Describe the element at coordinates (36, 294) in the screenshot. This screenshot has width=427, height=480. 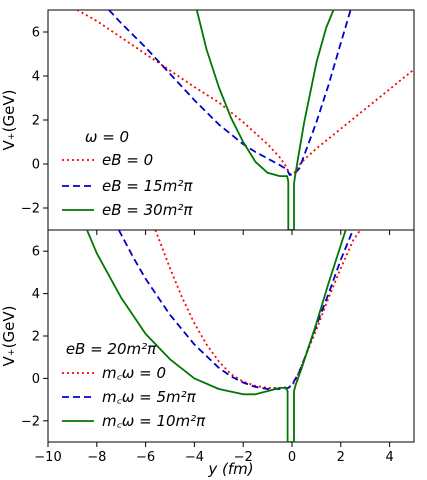
I see `bottom-ytick-label: 4` at that location.